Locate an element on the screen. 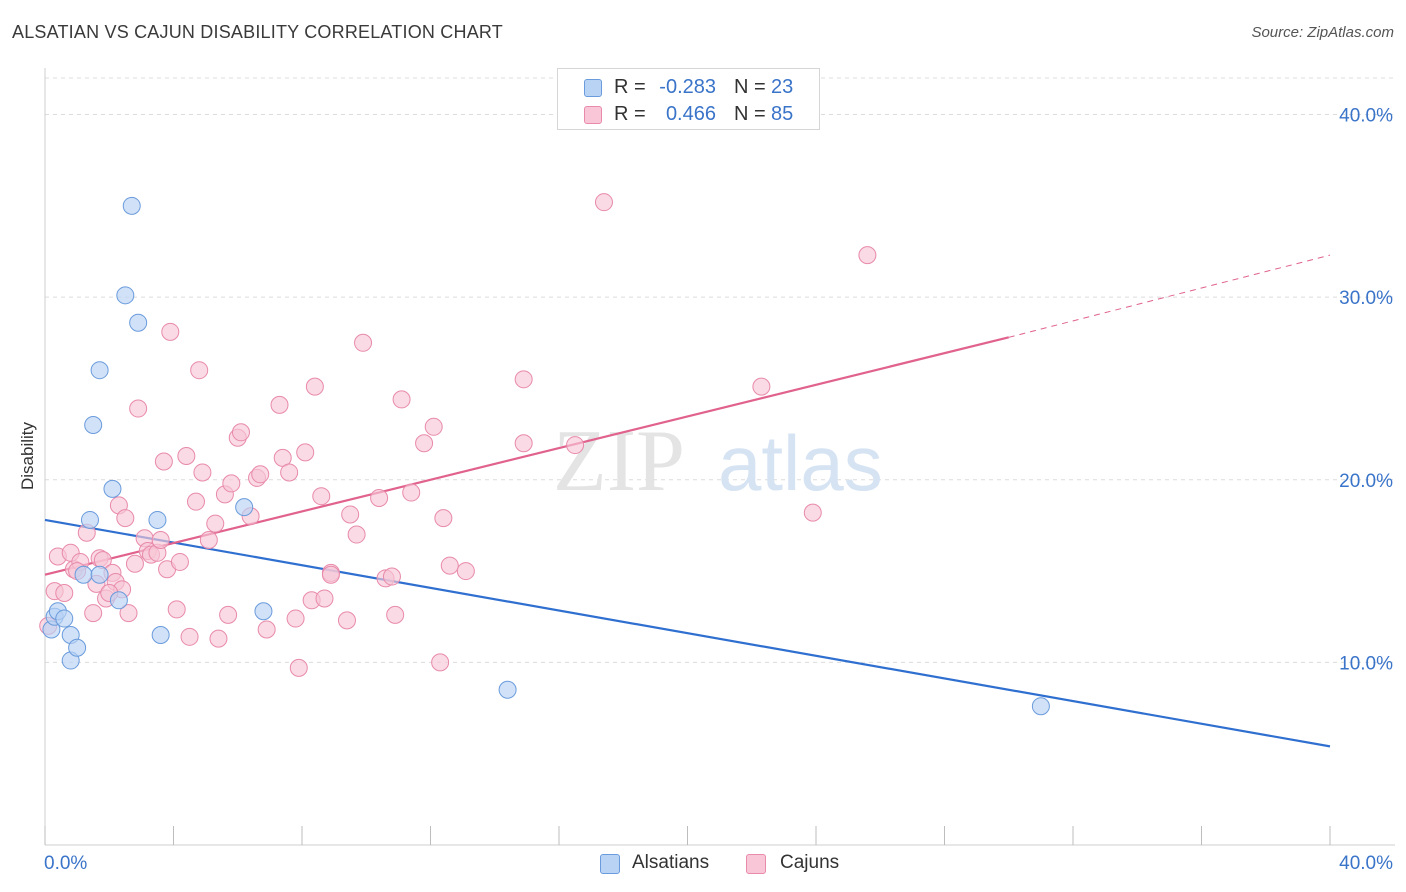 The width and height of the screenshot is (1406, 892). y-tick-label: 30.0% is located at coordinates (1366, 298).